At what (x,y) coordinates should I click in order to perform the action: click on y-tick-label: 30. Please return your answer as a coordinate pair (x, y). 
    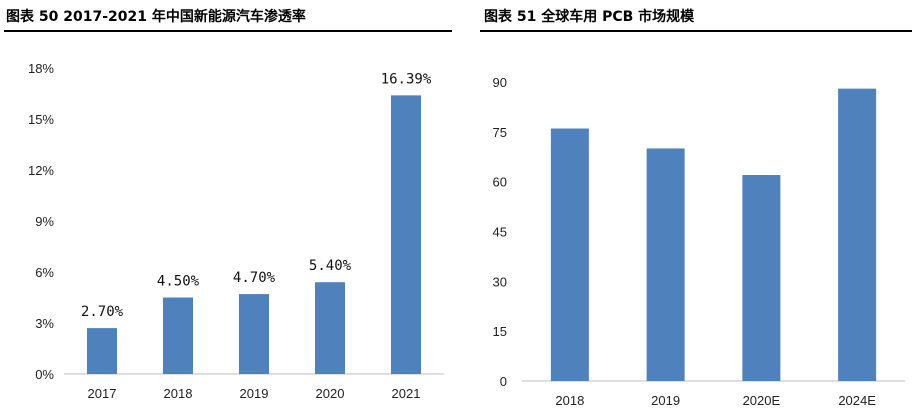
    Looking at the image, I should click on (500, 281).